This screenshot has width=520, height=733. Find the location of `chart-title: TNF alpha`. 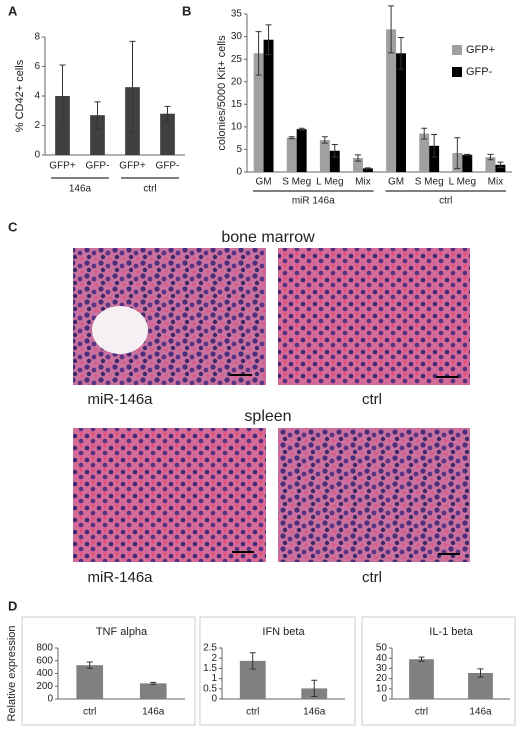

chart-title: TNF alpha is located at coordinates (122, 632).